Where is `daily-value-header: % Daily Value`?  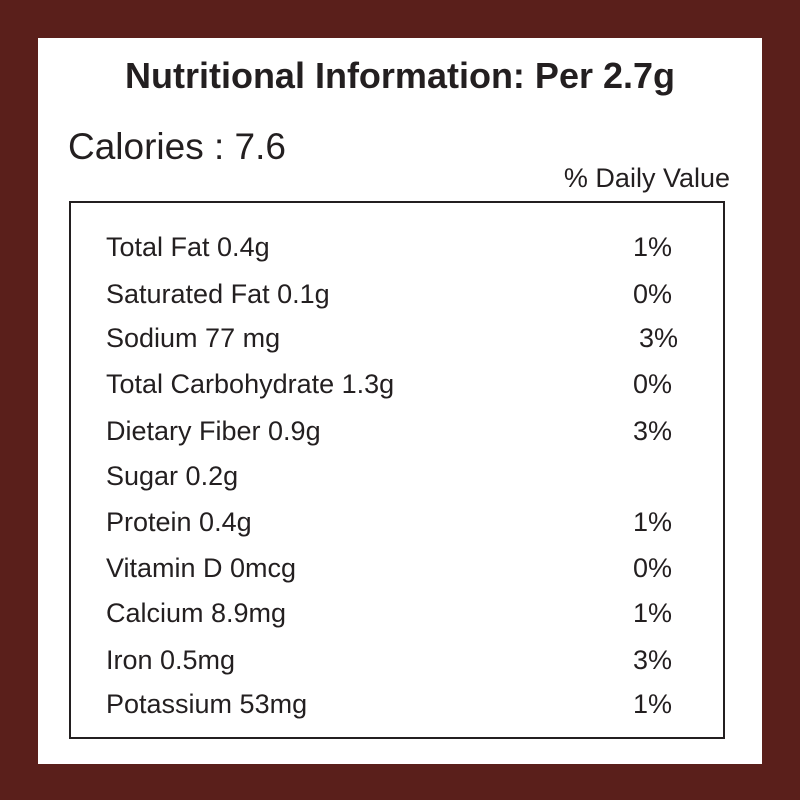 daily-value-header: % Daily Value is located at coordinates (646, 178).